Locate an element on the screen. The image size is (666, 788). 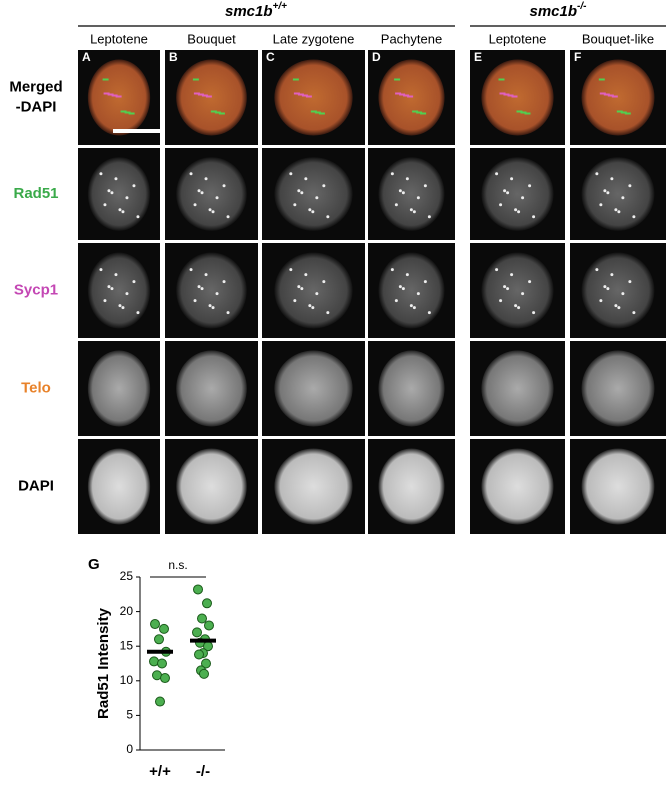
group-header: smc1b-/- is located at coordinates (559, 10).